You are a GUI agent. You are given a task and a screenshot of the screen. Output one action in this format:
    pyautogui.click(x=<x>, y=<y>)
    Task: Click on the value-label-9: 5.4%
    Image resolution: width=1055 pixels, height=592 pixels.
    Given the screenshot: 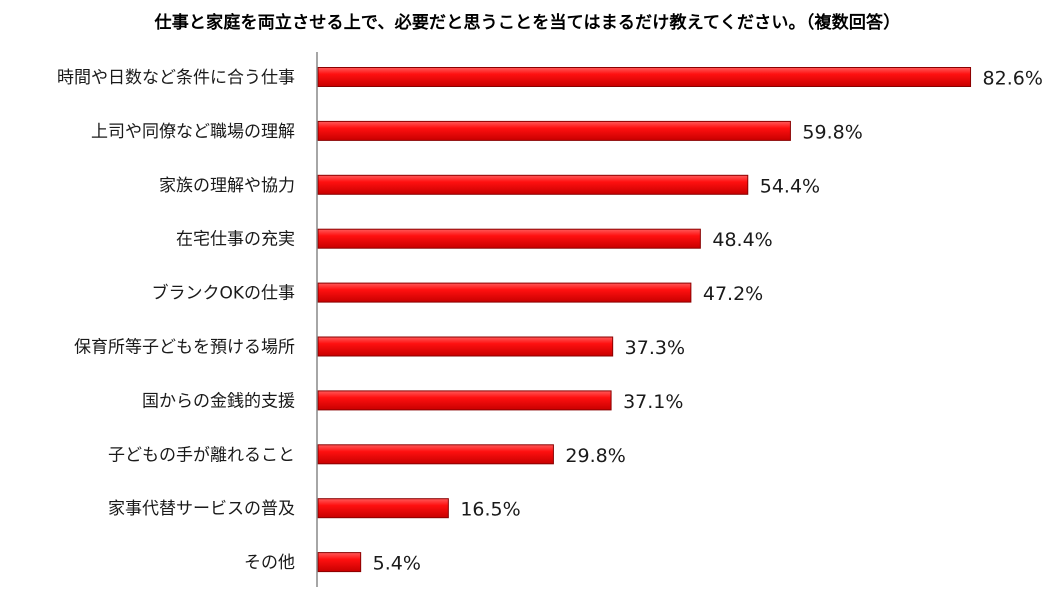 What is the action you would take?
    pyautogui.click(x=397, y=564)
    